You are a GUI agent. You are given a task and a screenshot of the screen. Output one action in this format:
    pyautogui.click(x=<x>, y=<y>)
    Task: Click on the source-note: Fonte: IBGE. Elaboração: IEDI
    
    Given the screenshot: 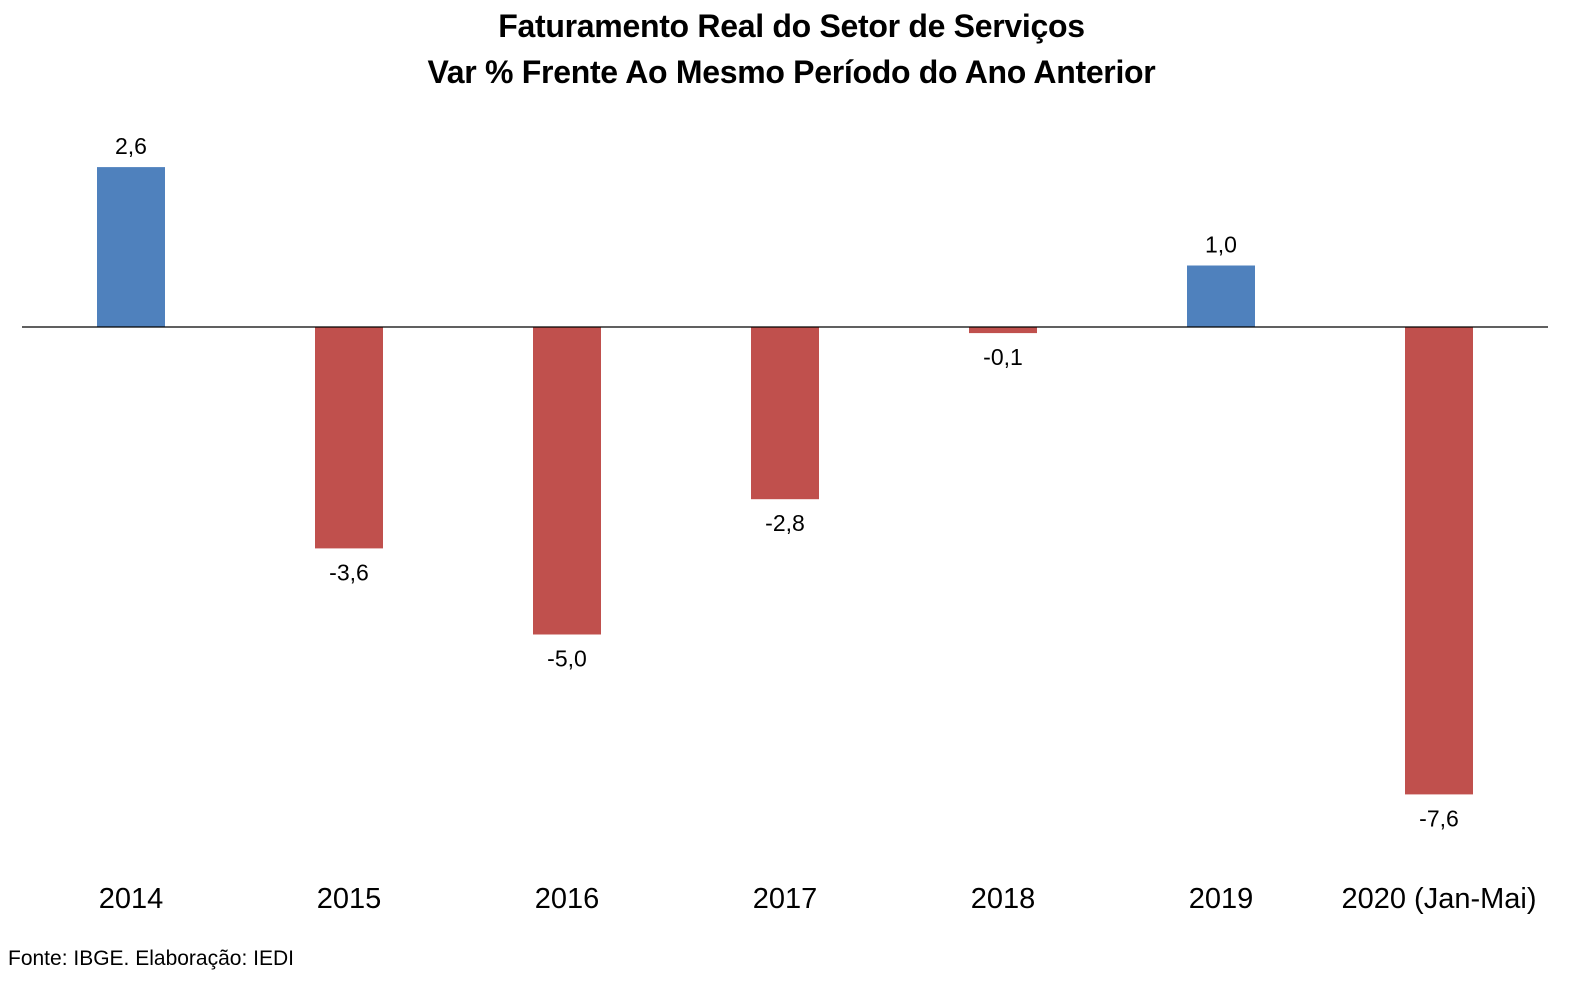 What is the action you would take?
    pyautogui.click(x=151, y=958)
    